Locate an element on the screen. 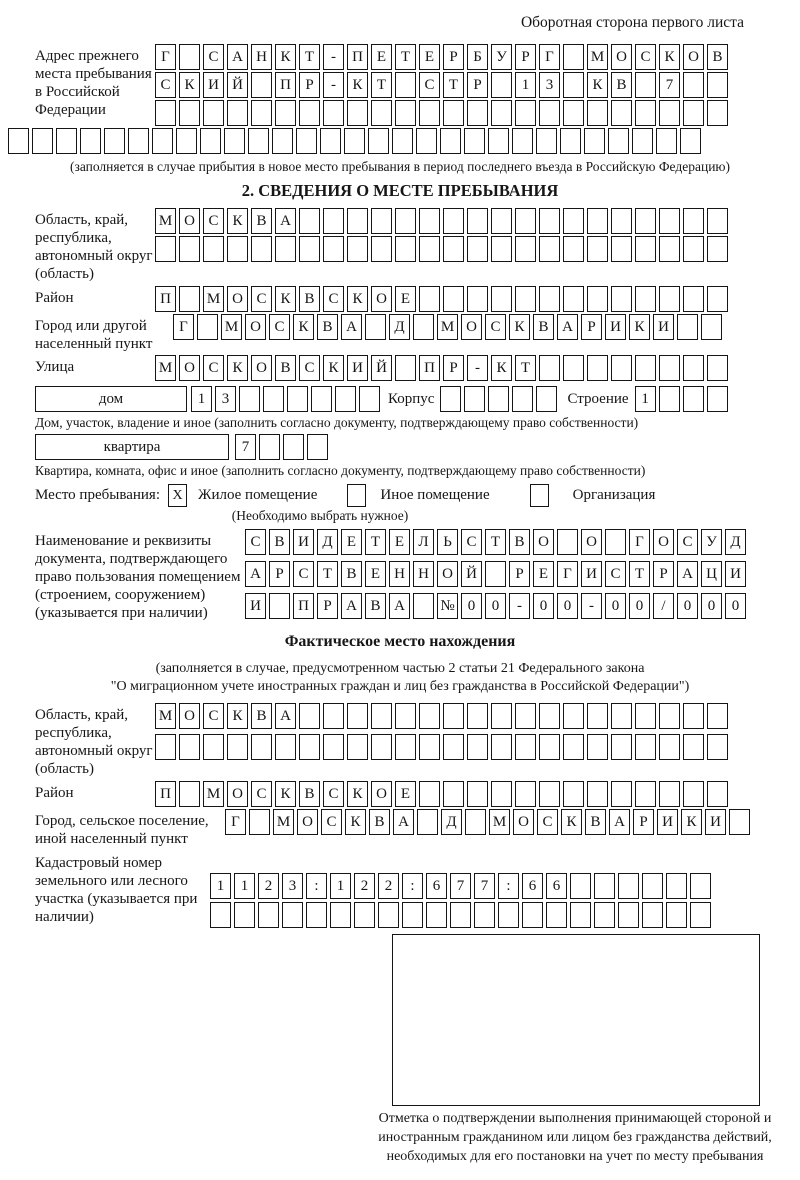  char-cell: Е is located at coordinates (351, 542).